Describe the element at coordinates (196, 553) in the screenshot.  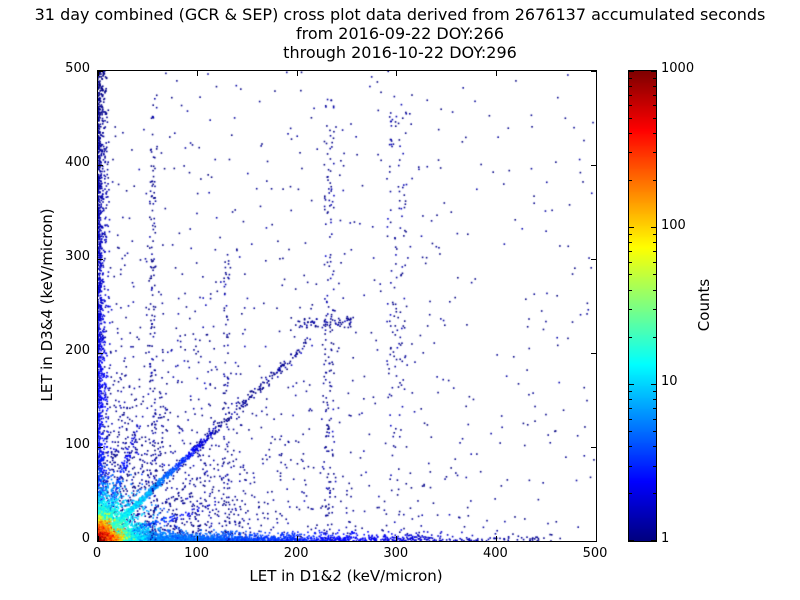
I see `x-tick-label: 100` at that location.